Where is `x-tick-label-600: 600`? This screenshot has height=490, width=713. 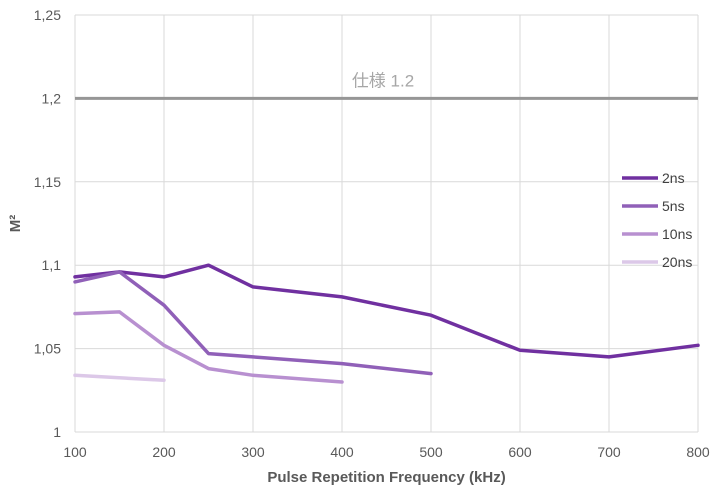 x-tick-label-600: 600 is located at coordinates (520, 452).